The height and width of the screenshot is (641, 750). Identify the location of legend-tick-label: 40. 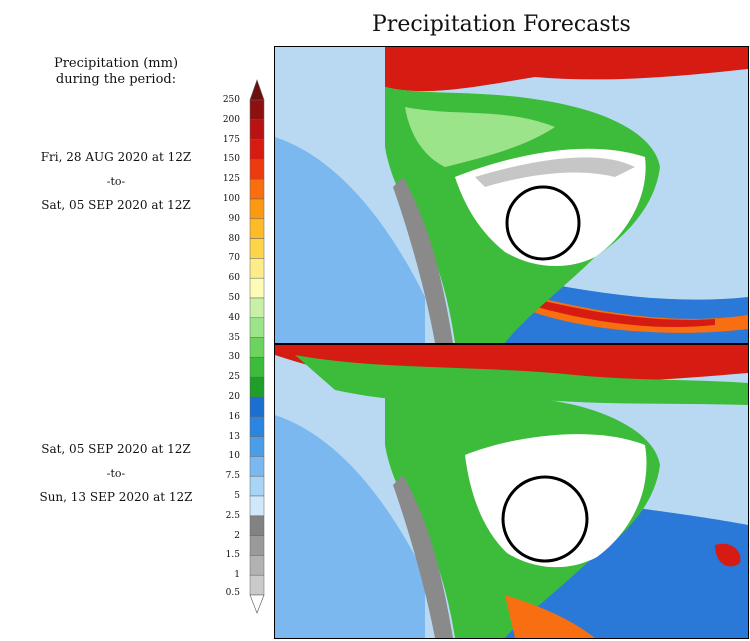
(234, 317).